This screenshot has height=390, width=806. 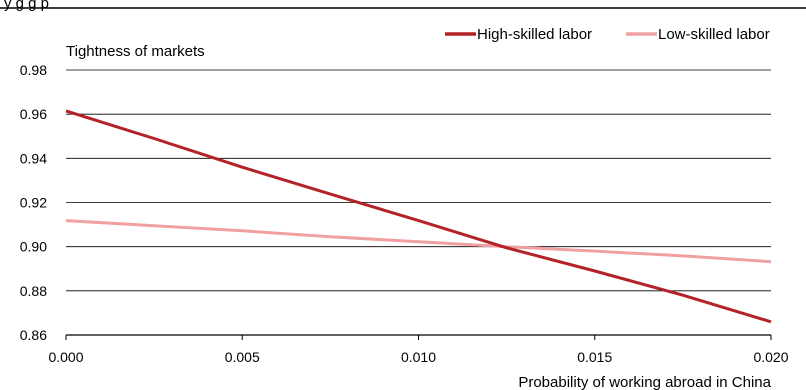 I want to click on x-tick-labels: 0.000 0.005 0.010 0.015 0.020, so click(x=418, y=350).